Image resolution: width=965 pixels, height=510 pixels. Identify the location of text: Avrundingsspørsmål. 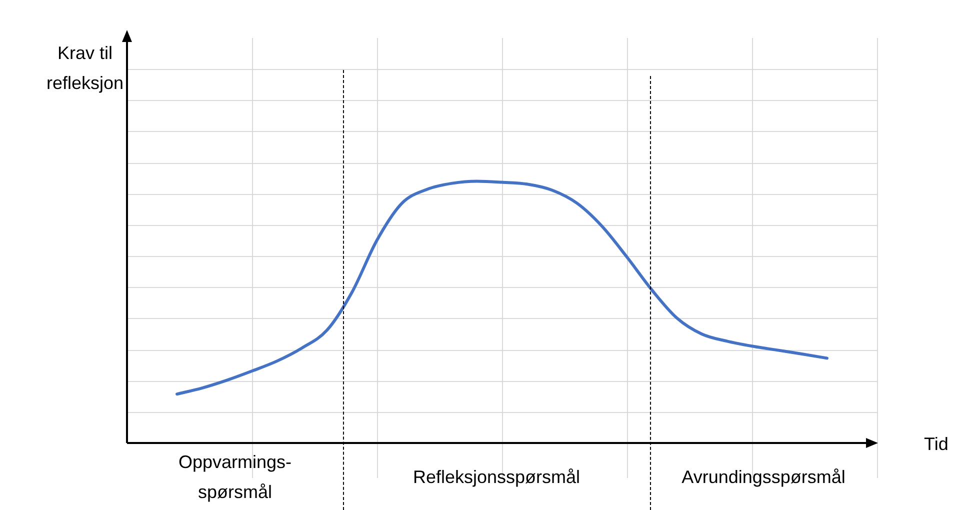
(764, 476).